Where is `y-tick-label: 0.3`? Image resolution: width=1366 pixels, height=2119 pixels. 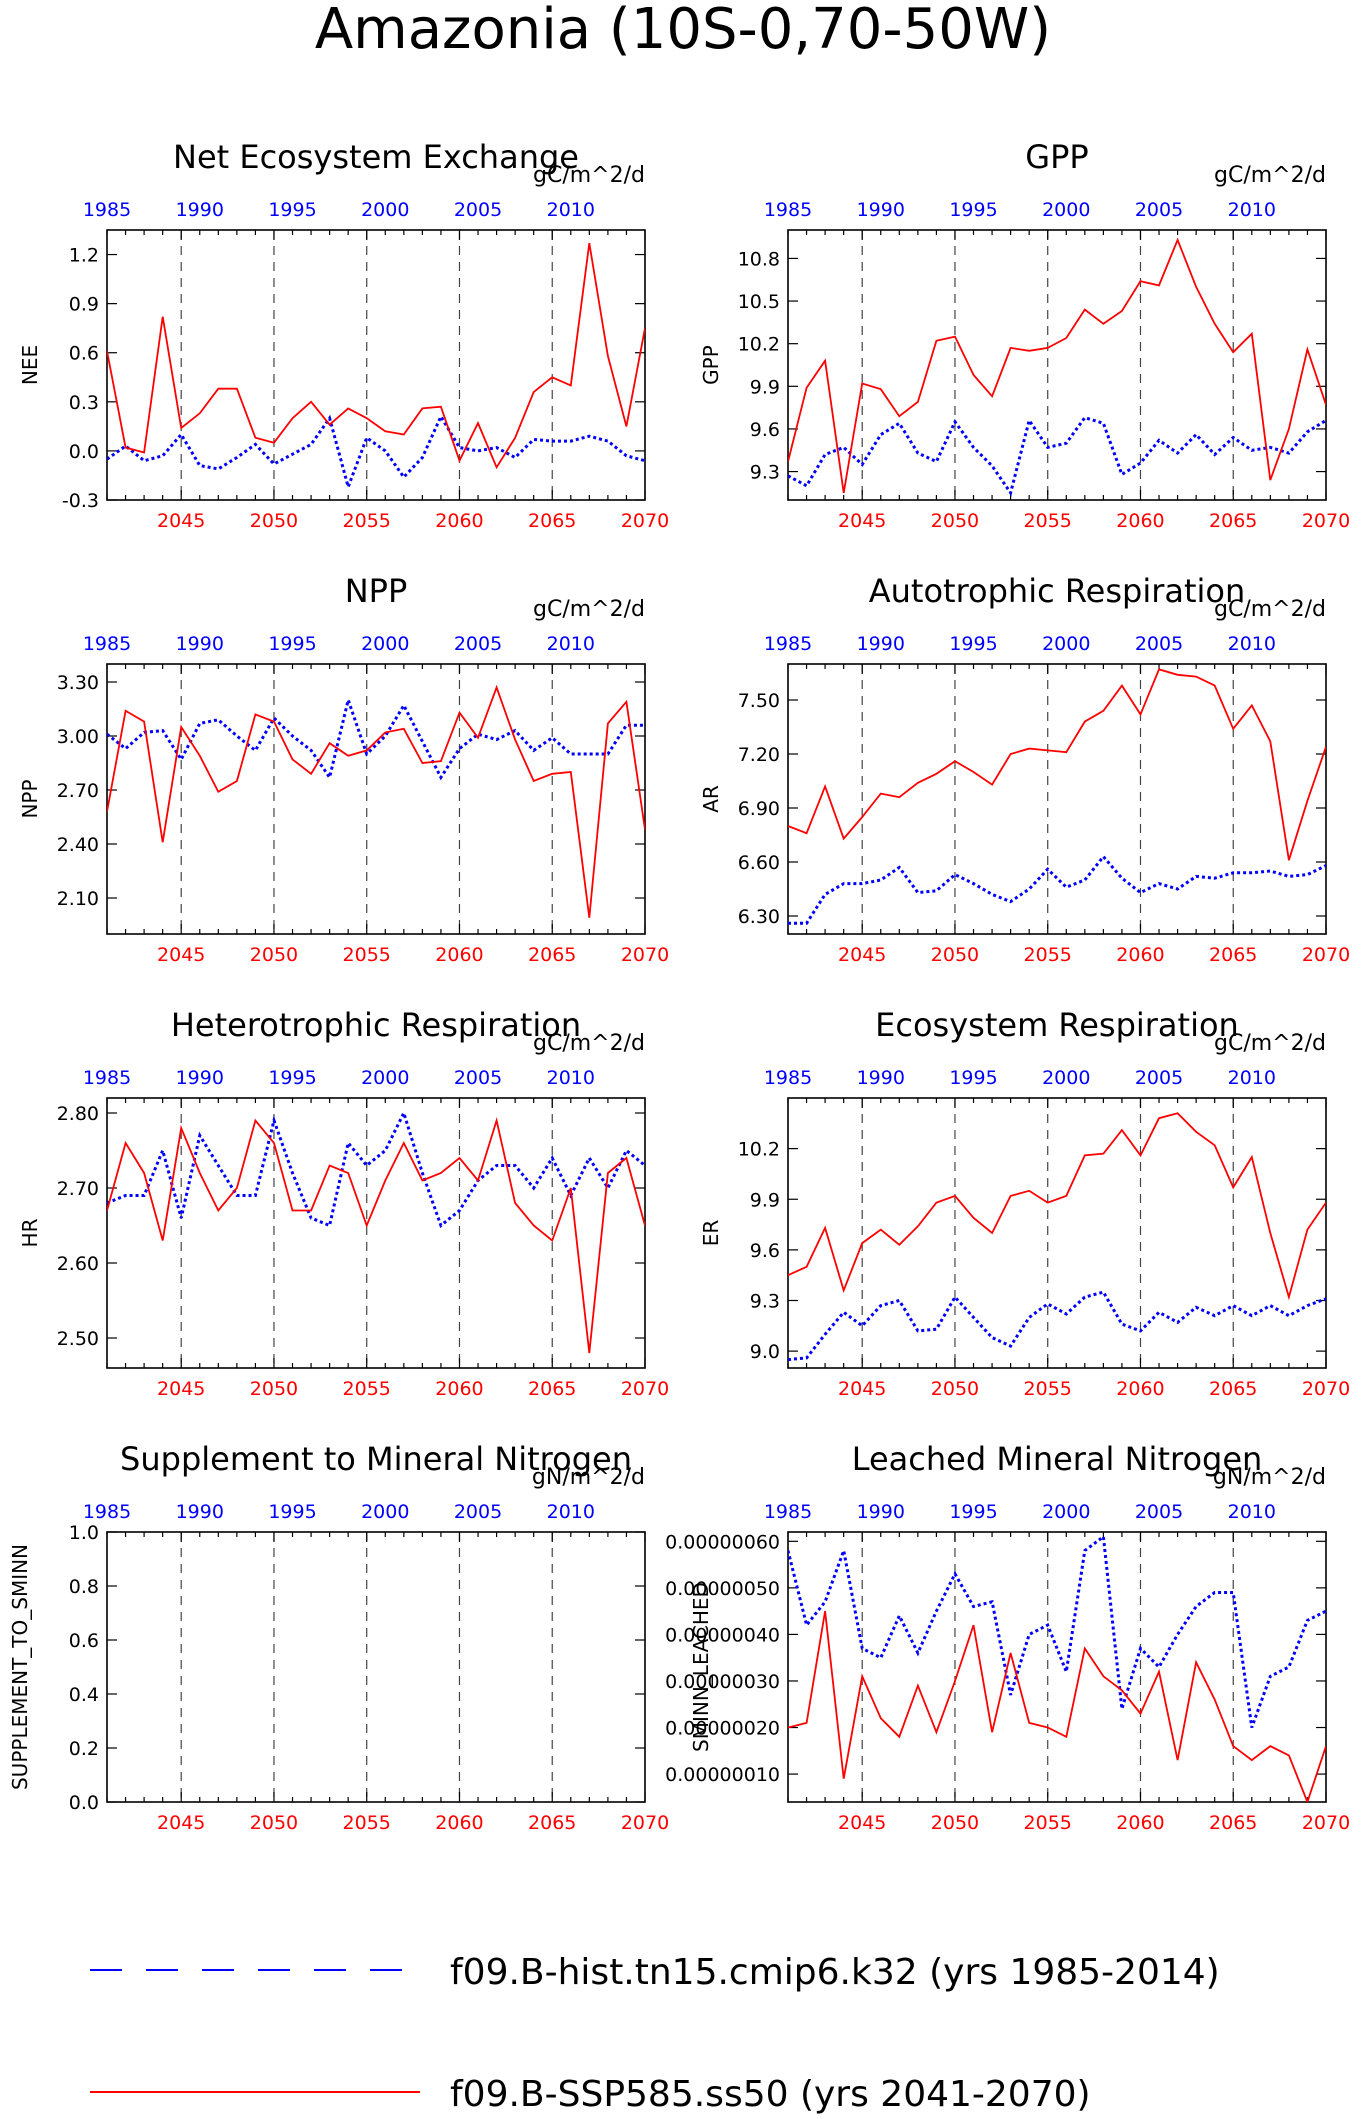
y-tick-label: 0.3 is located at coordinates (84, 403).